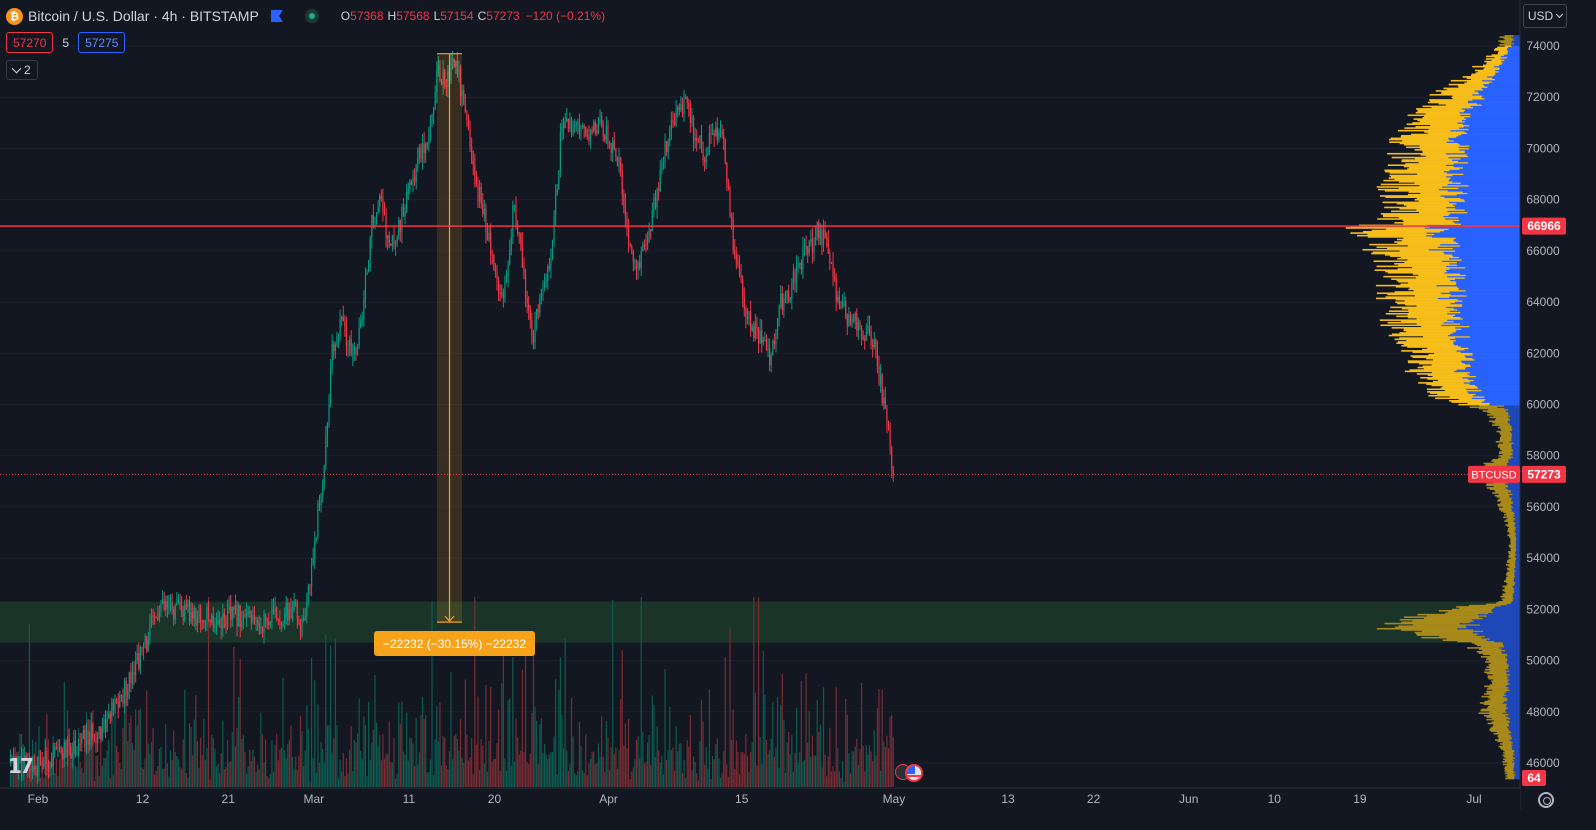 The height and width of the screenshot is (830, 1596). I want to click on flag-icon, so click(277, 16).